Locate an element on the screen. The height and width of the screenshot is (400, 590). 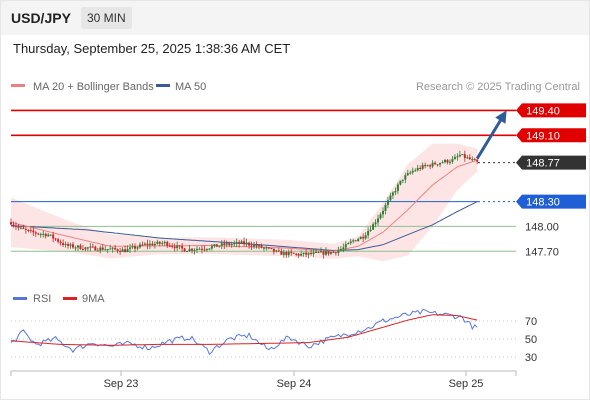
rsi-ma-legend-label: 9MA is located at coordinates (93, 299).